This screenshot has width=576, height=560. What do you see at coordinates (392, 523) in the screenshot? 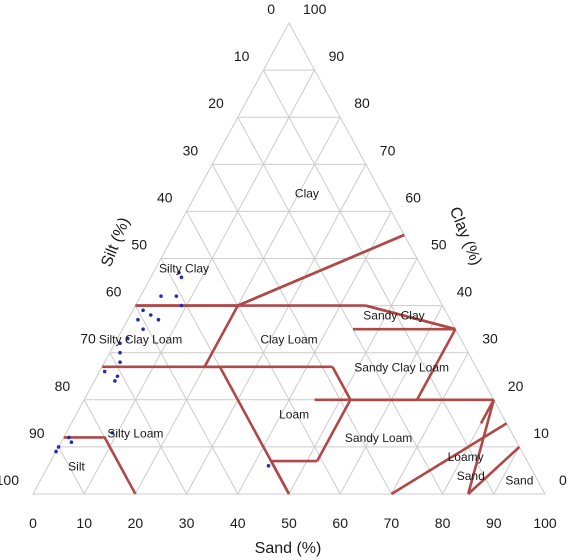
I see `sand-tick-label: 70` at bounding box center [392, 523].